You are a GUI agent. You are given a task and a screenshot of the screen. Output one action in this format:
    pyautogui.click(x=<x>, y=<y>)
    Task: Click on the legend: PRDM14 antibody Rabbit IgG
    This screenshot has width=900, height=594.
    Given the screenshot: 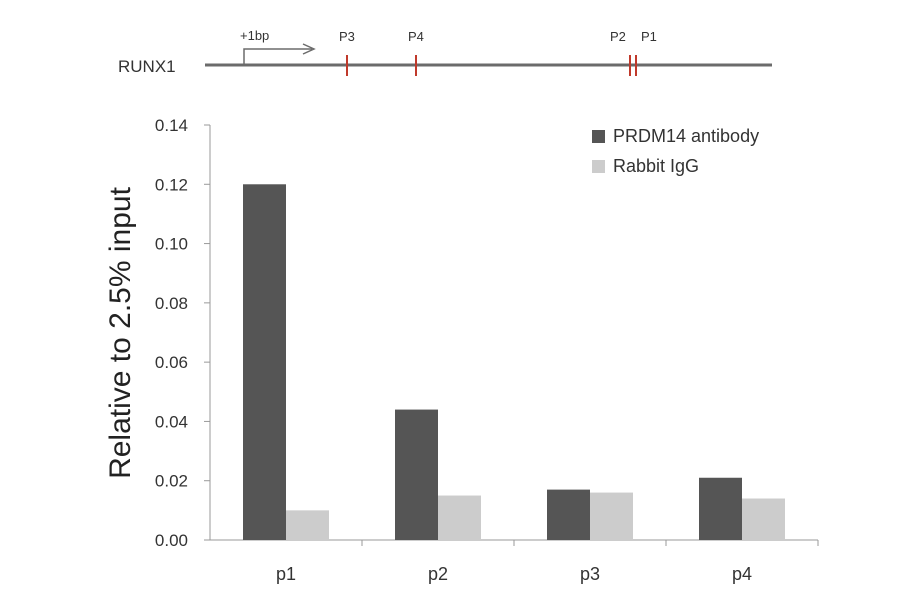 What is the action you would take?
    pyautogui.click(x=675, y=151)
    